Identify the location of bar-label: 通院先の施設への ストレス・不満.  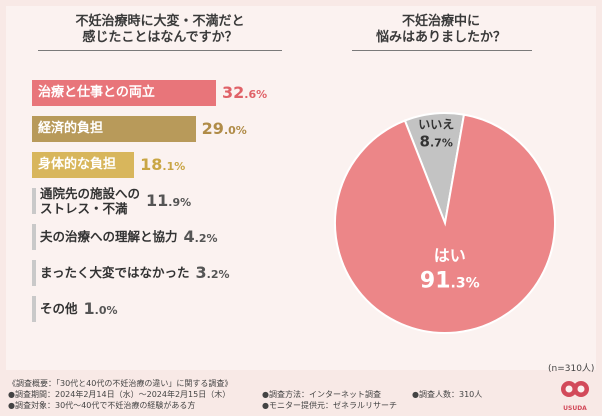
(90, 201).